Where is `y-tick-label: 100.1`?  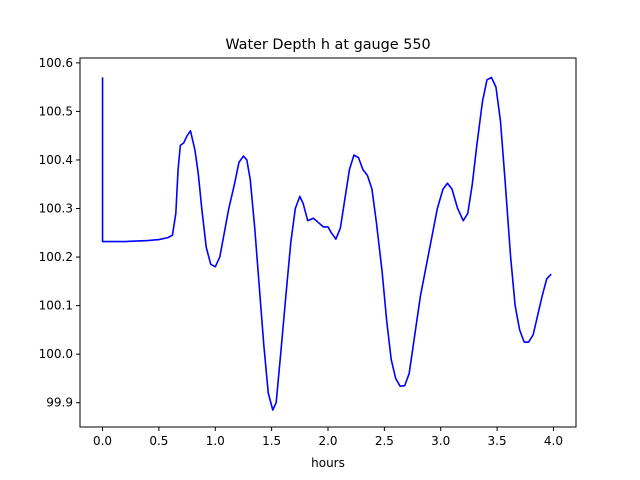 y-tick-label: 100.1 is located at coordinates (56, 306).